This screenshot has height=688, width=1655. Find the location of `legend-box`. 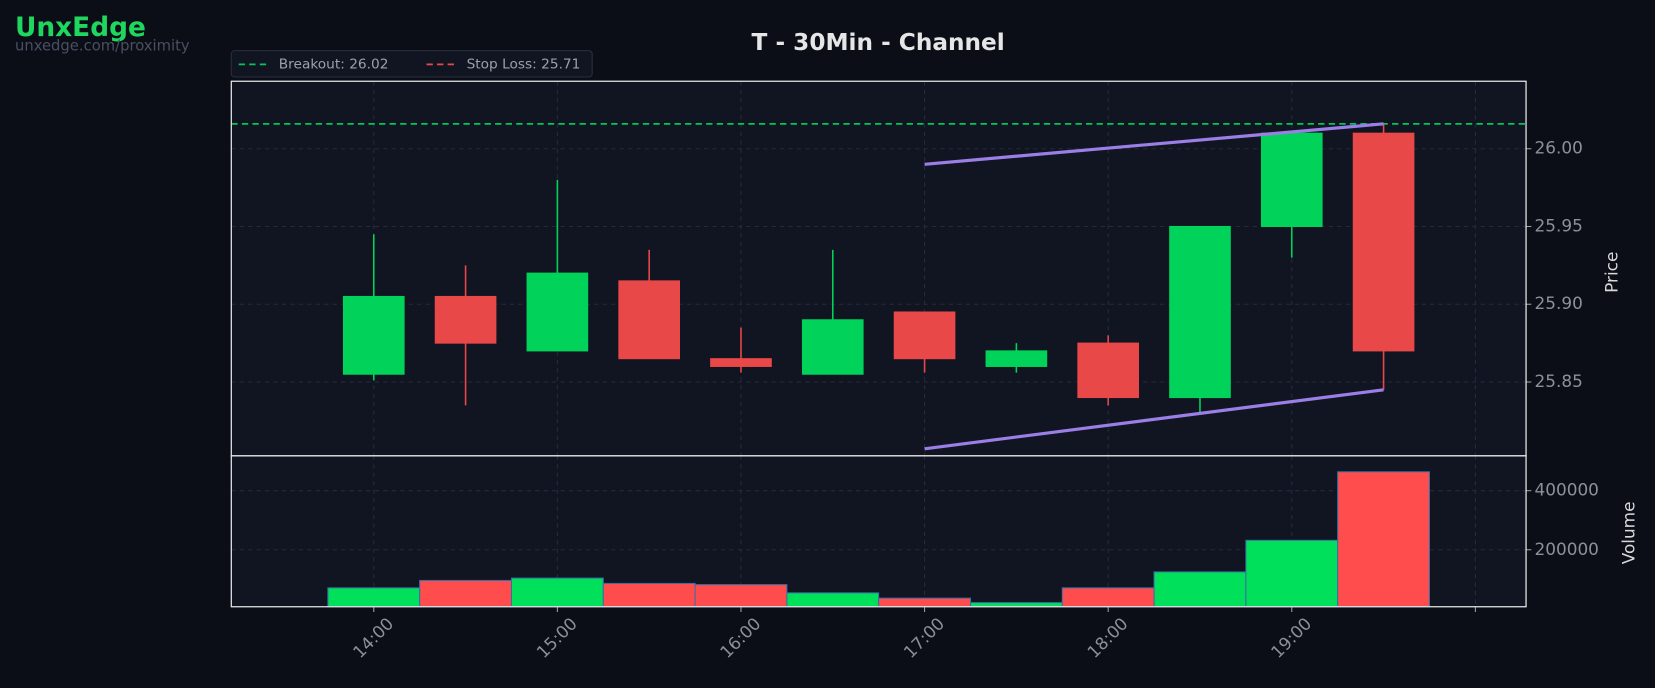

legend-box is located at coordinates (411, 64).